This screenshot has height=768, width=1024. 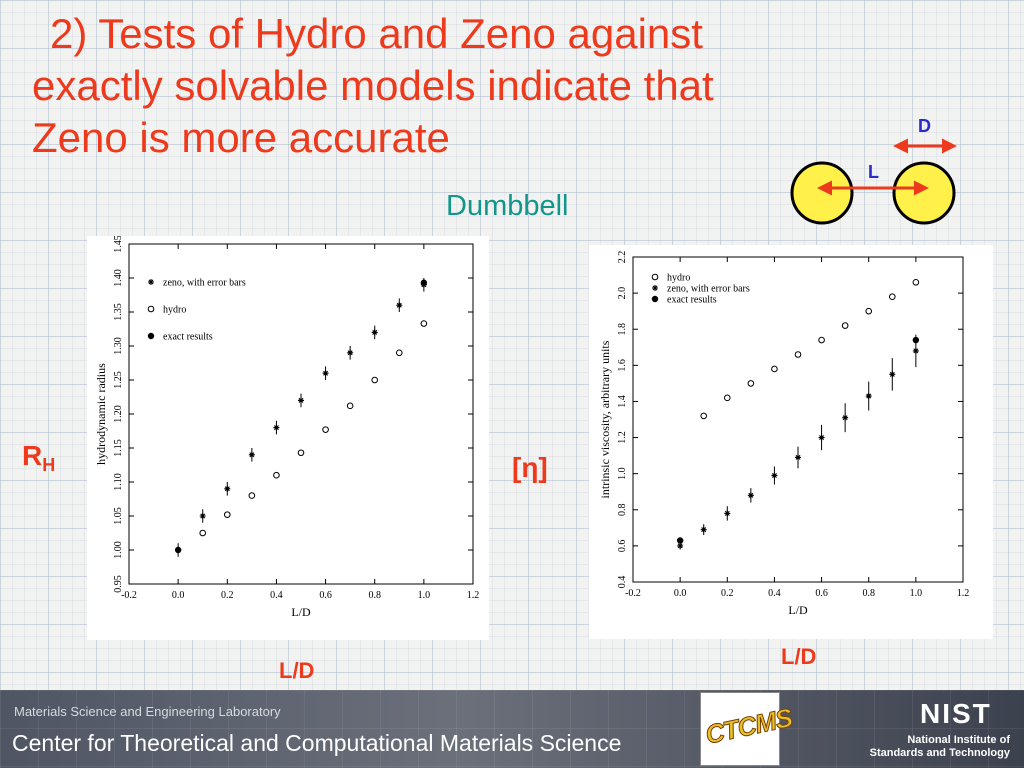 I want to click on y-tick-label: 1.20, so click(x=118, y=414).